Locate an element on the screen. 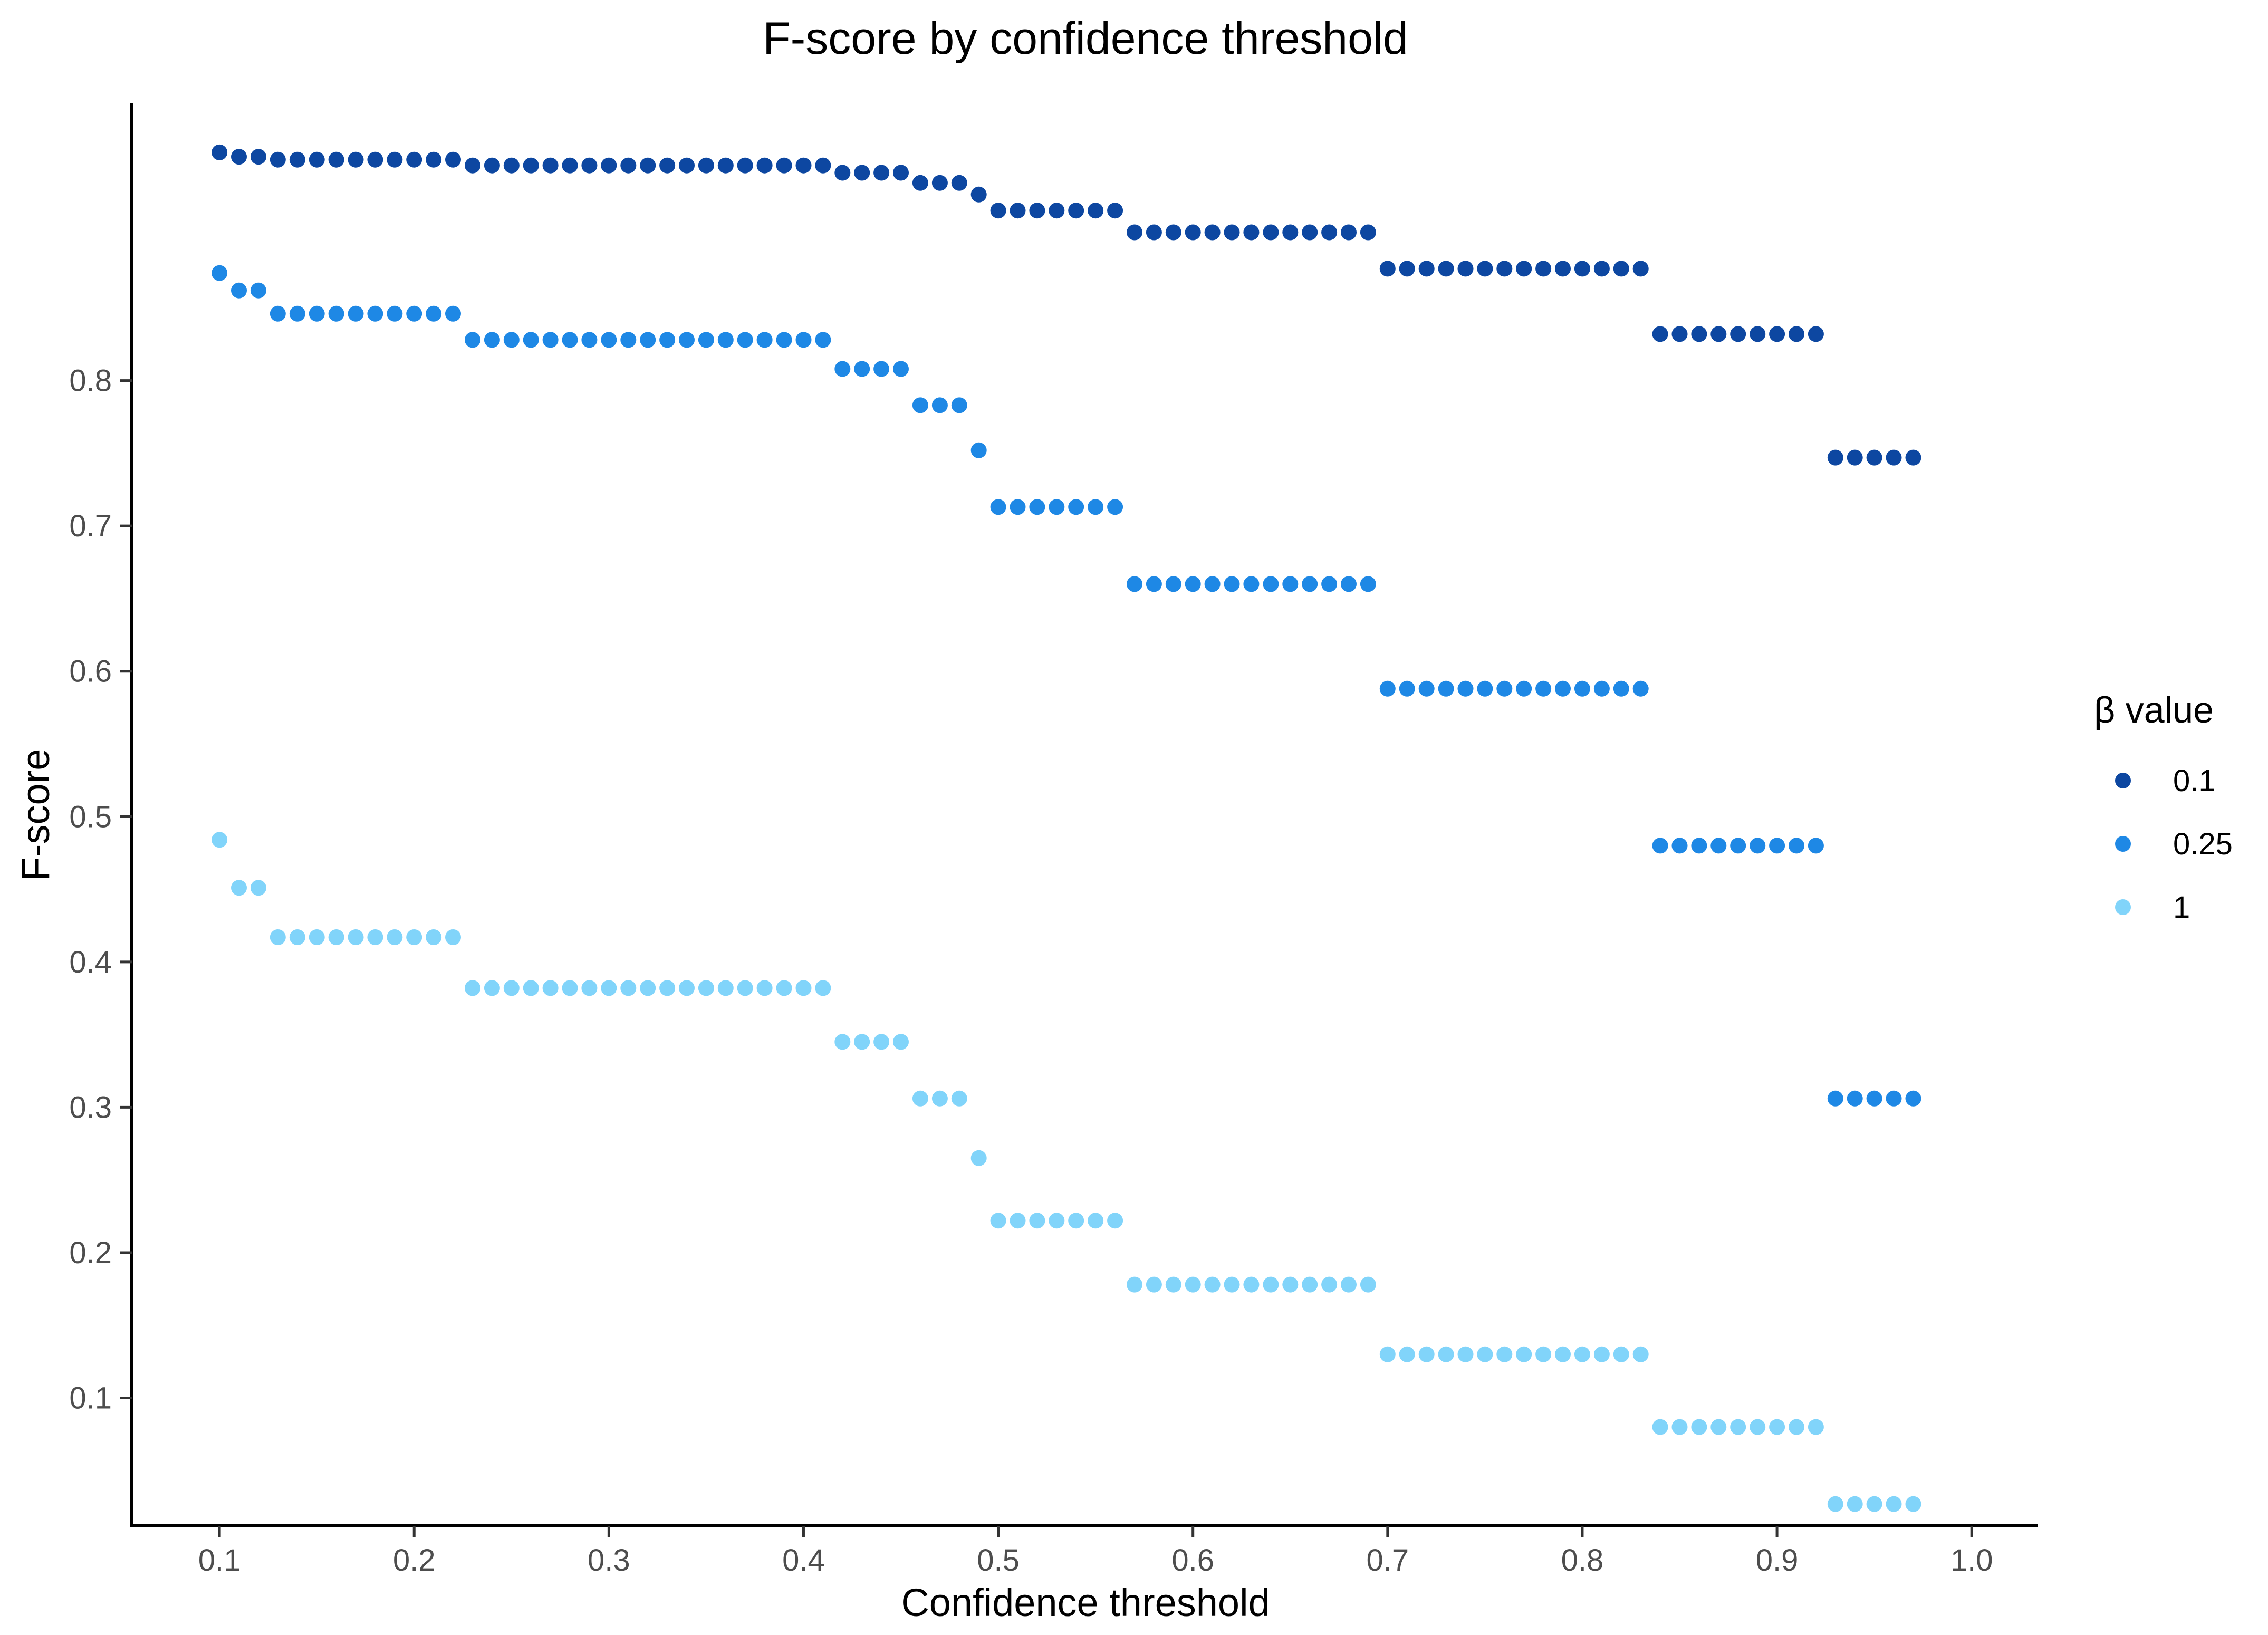  y-axis-ticks: 0.1 0.2 0.3 0.4 0.5 0.6 0.7 0.8 is located at coordinates (100, 890).